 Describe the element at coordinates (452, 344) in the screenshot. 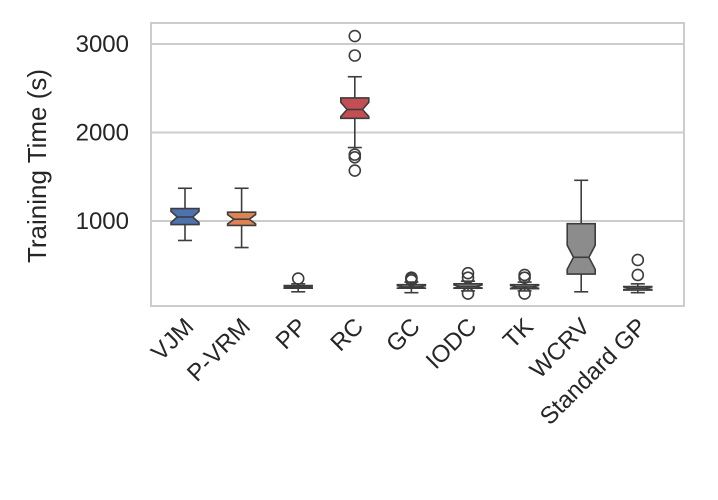

I see `x-tick-label: IODC` at that location.